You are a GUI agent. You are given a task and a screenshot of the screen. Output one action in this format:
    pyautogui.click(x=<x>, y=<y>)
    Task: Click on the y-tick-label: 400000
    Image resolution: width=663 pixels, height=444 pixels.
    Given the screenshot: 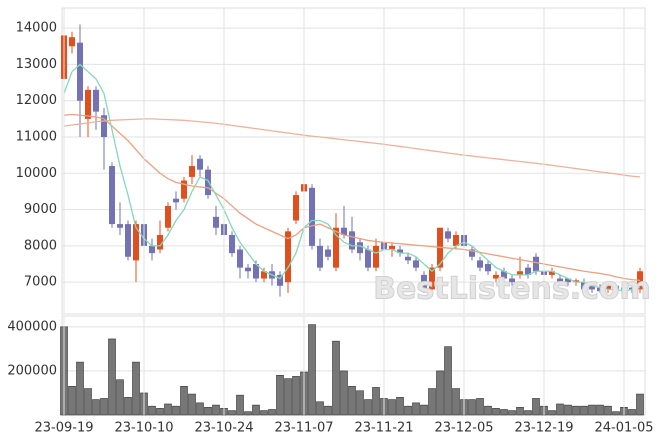 What is the action you would take?
    pyautogui.click(x=32, y=326)
    